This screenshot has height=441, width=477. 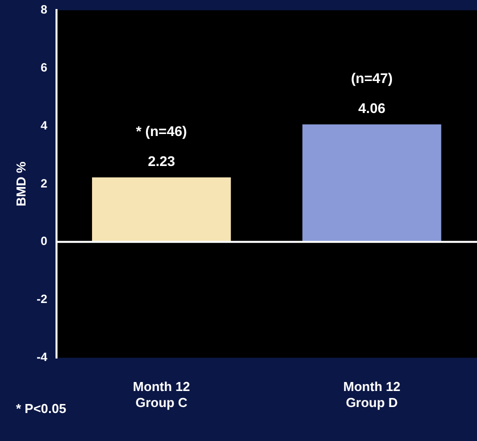 I want to click on y-tick-label: 4, so click(x=44, y=125).